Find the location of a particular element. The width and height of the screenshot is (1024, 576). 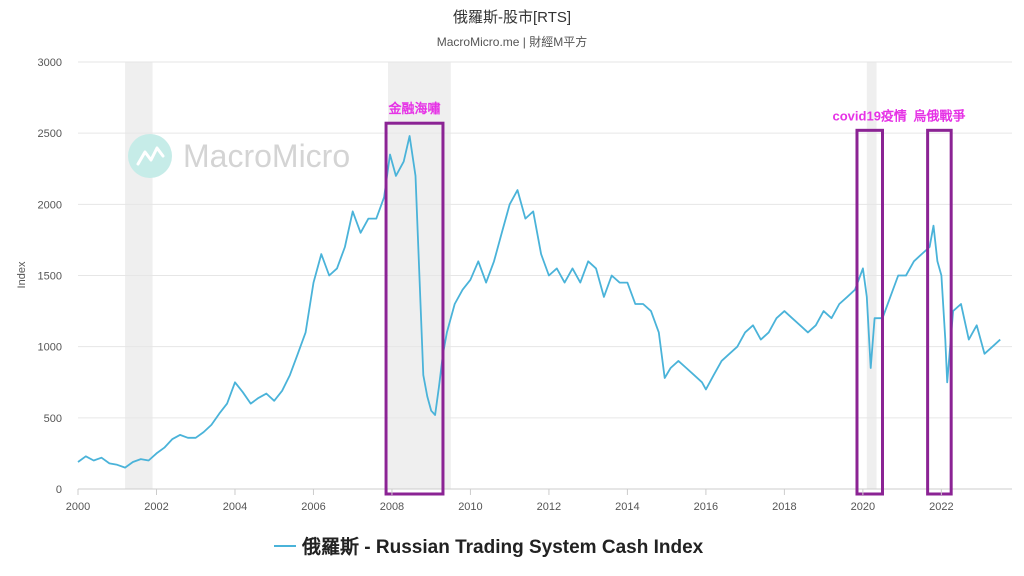

x-tick-label: 2022 is located at coordinates (941, 507).